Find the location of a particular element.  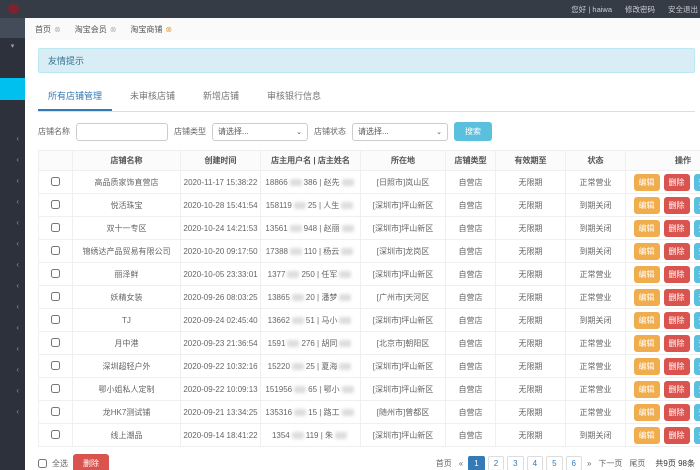

chevron-down-icon: ▾ is located at coordinates (12, 46).